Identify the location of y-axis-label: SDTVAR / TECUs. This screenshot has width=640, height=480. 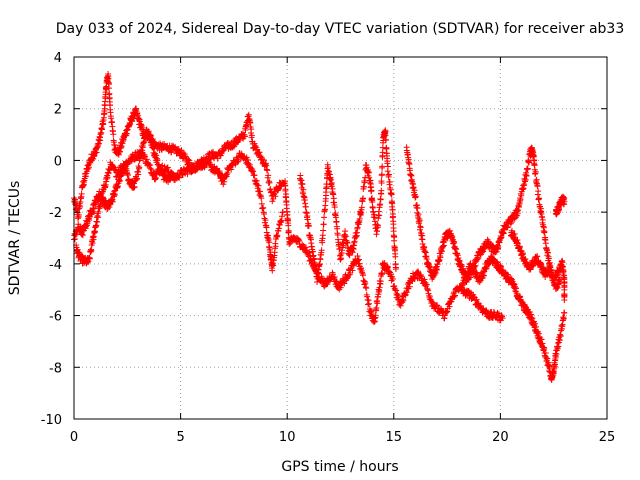
(15, 238).